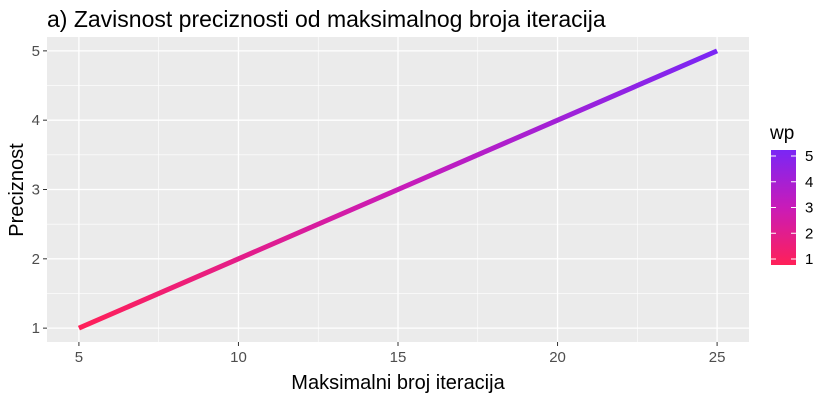 This screenshot has width=829, height=400. Describe the element at coordinates (809, 182) in the screenshot. I see `legend-label: 4` at that location.